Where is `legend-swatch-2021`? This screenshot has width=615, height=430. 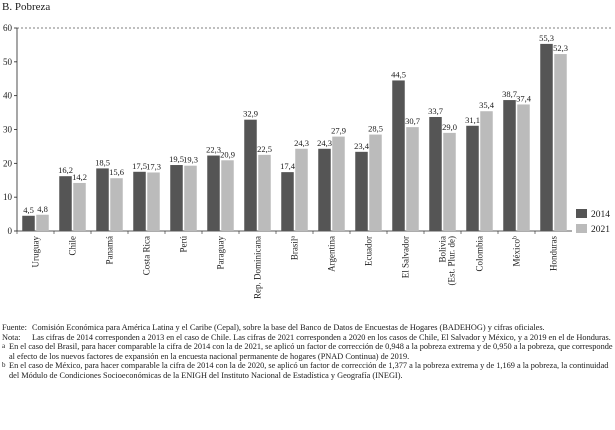 legend-swatch-2021 is located at coordinates (581, 228).